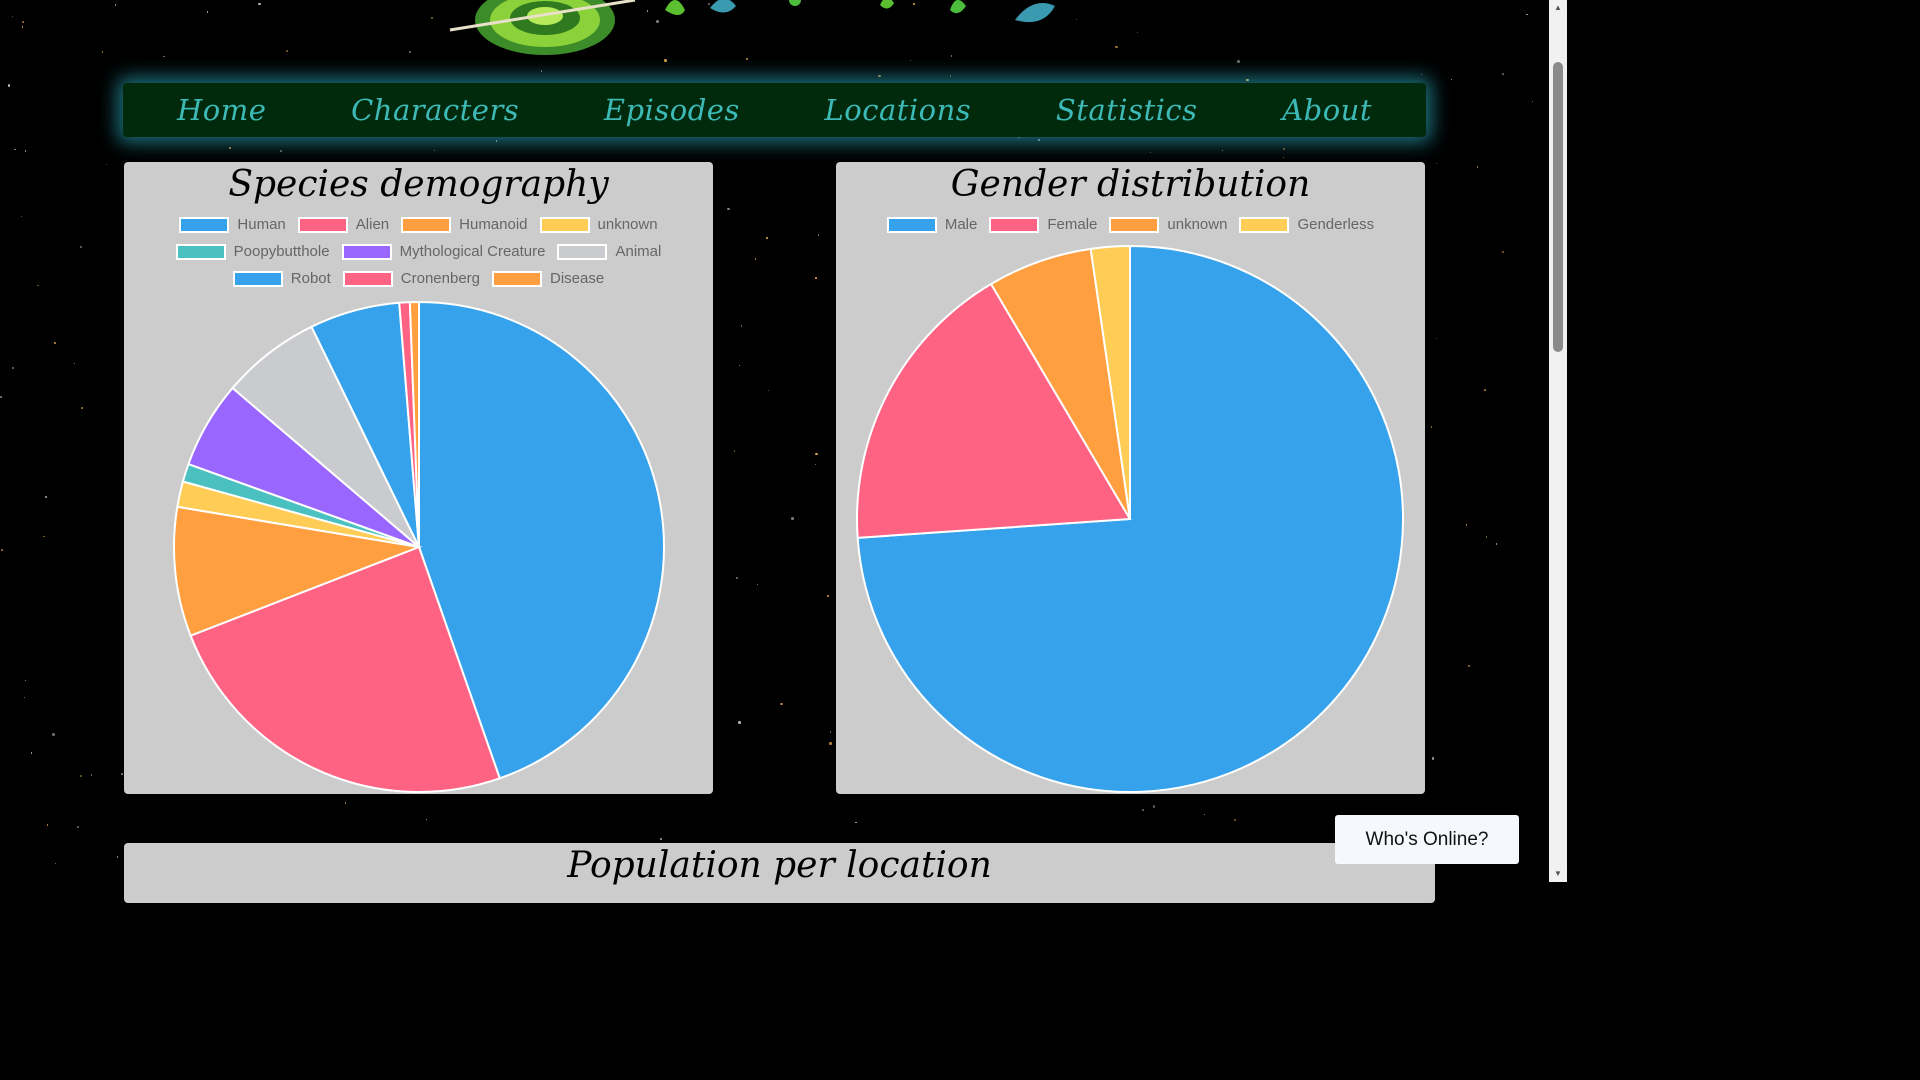  Describe the element at coordinates (345, 669) in the screenshot. I see `pie-slice-alien` at that location.